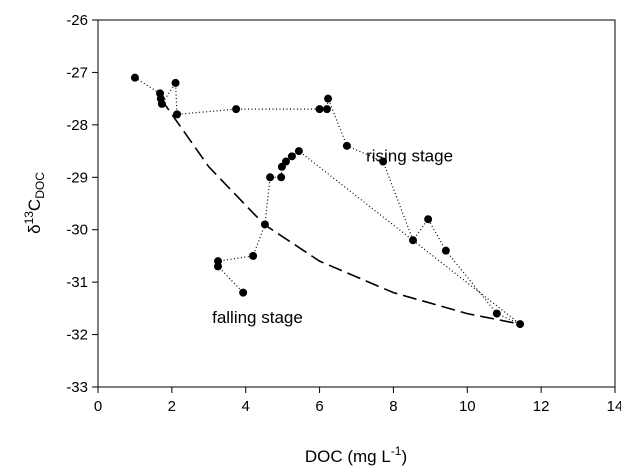 The image size is (621, 474). What do you see at coordinates (614, 406) in the screenshot?
I see `x-tick-label: 14` at bounding box center [614, 406].